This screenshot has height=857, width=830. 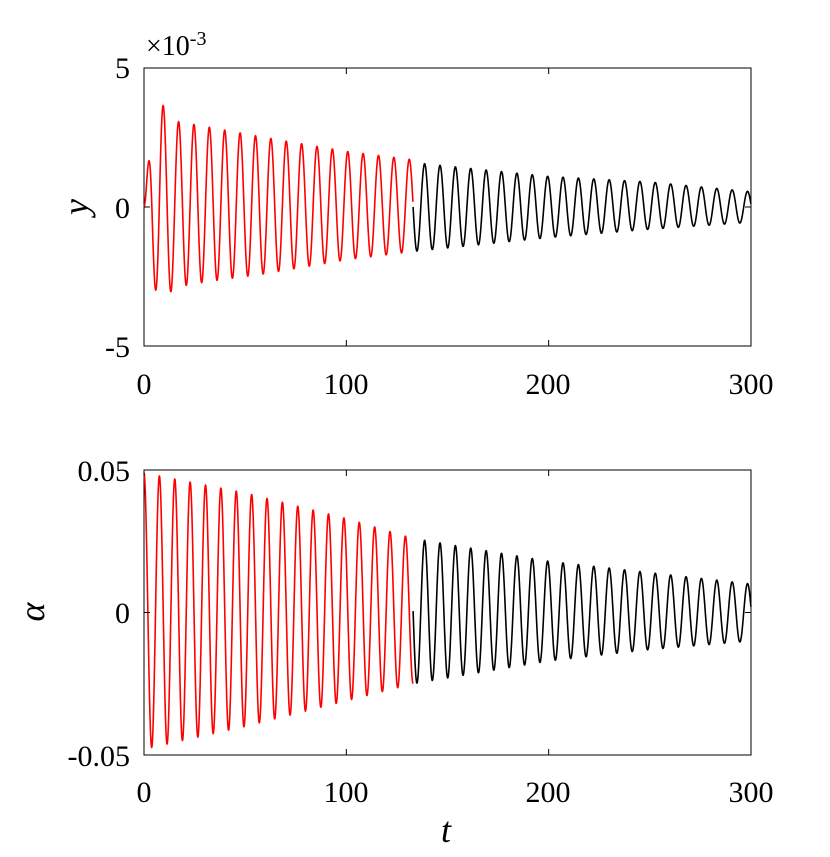 What do you see at coordinates (122, 613) in the screenshot?
I see `bottom-ytick-label-0: 0` at bounding box center [122, 613].